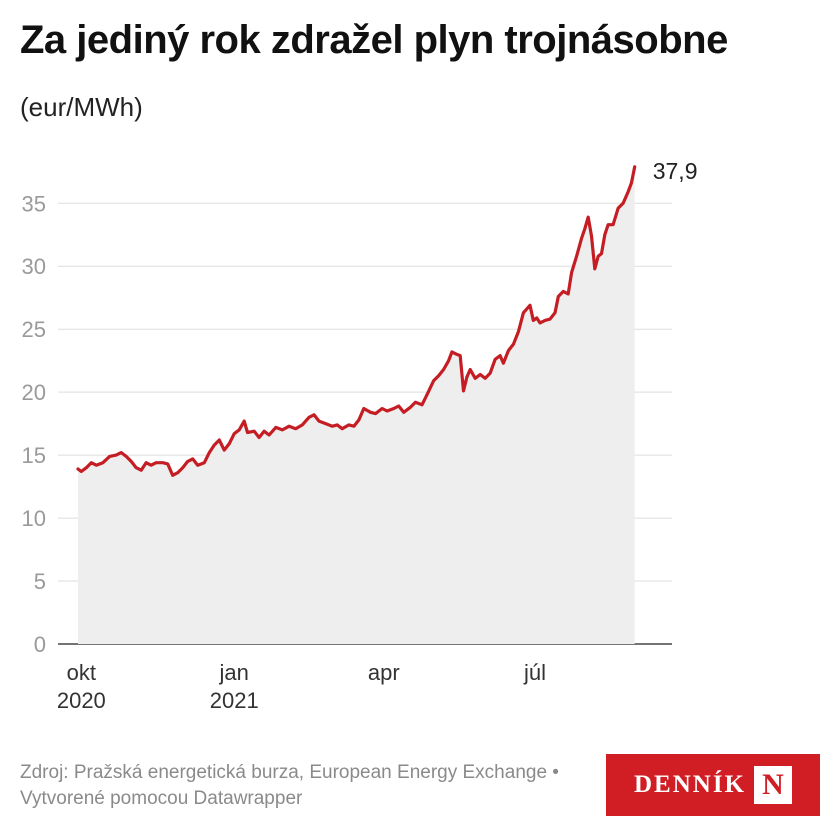  I want to click on y-axis-ticks: 0 5 10 15 20 25 30 35, so click(34, 424).